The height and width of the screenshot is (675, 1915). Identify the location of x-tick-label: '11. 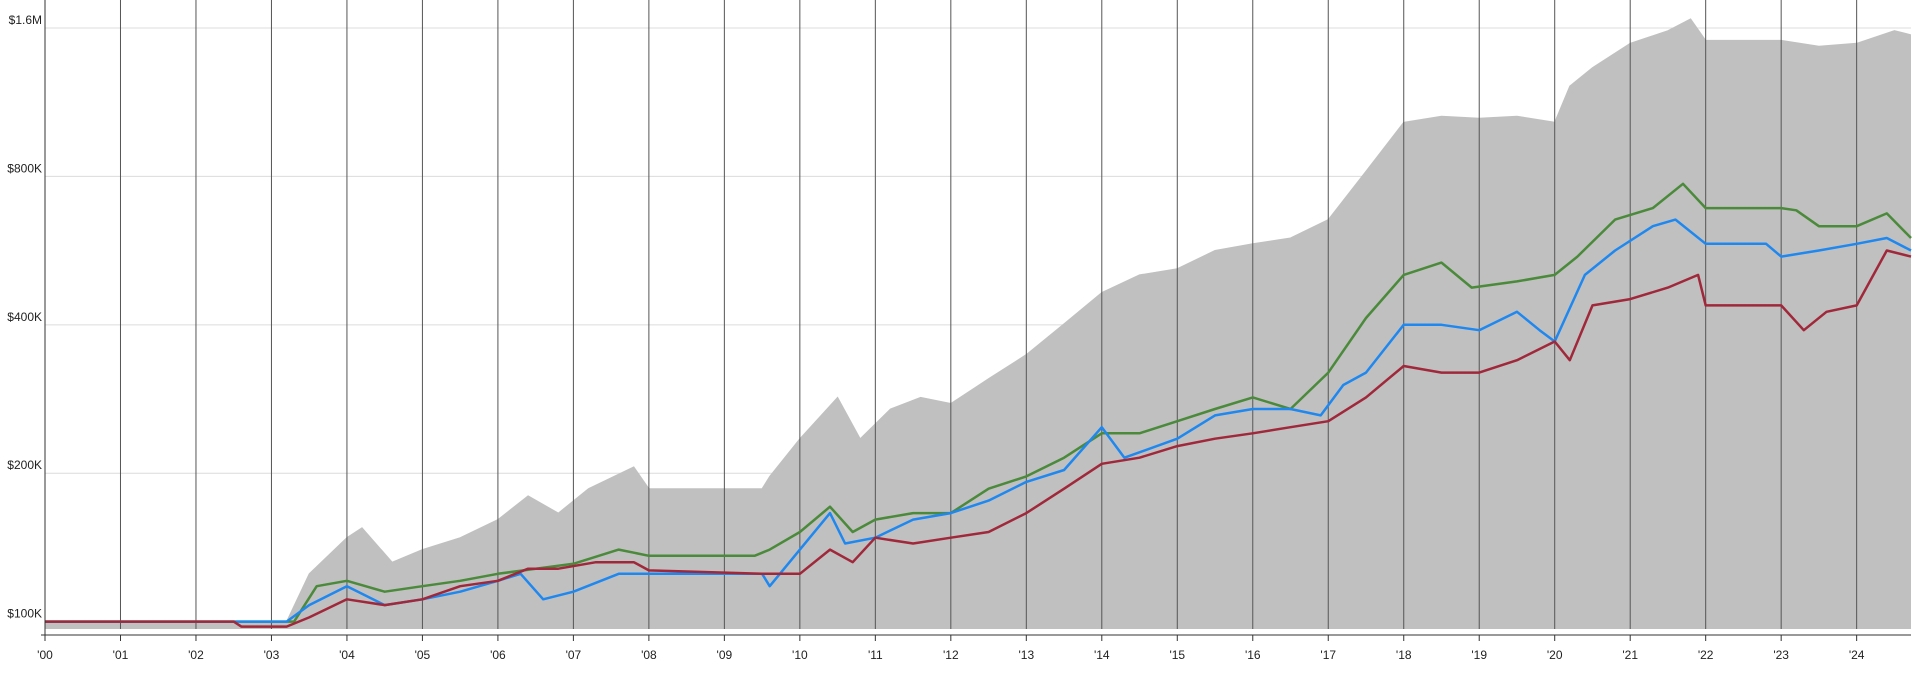
(875, 655).